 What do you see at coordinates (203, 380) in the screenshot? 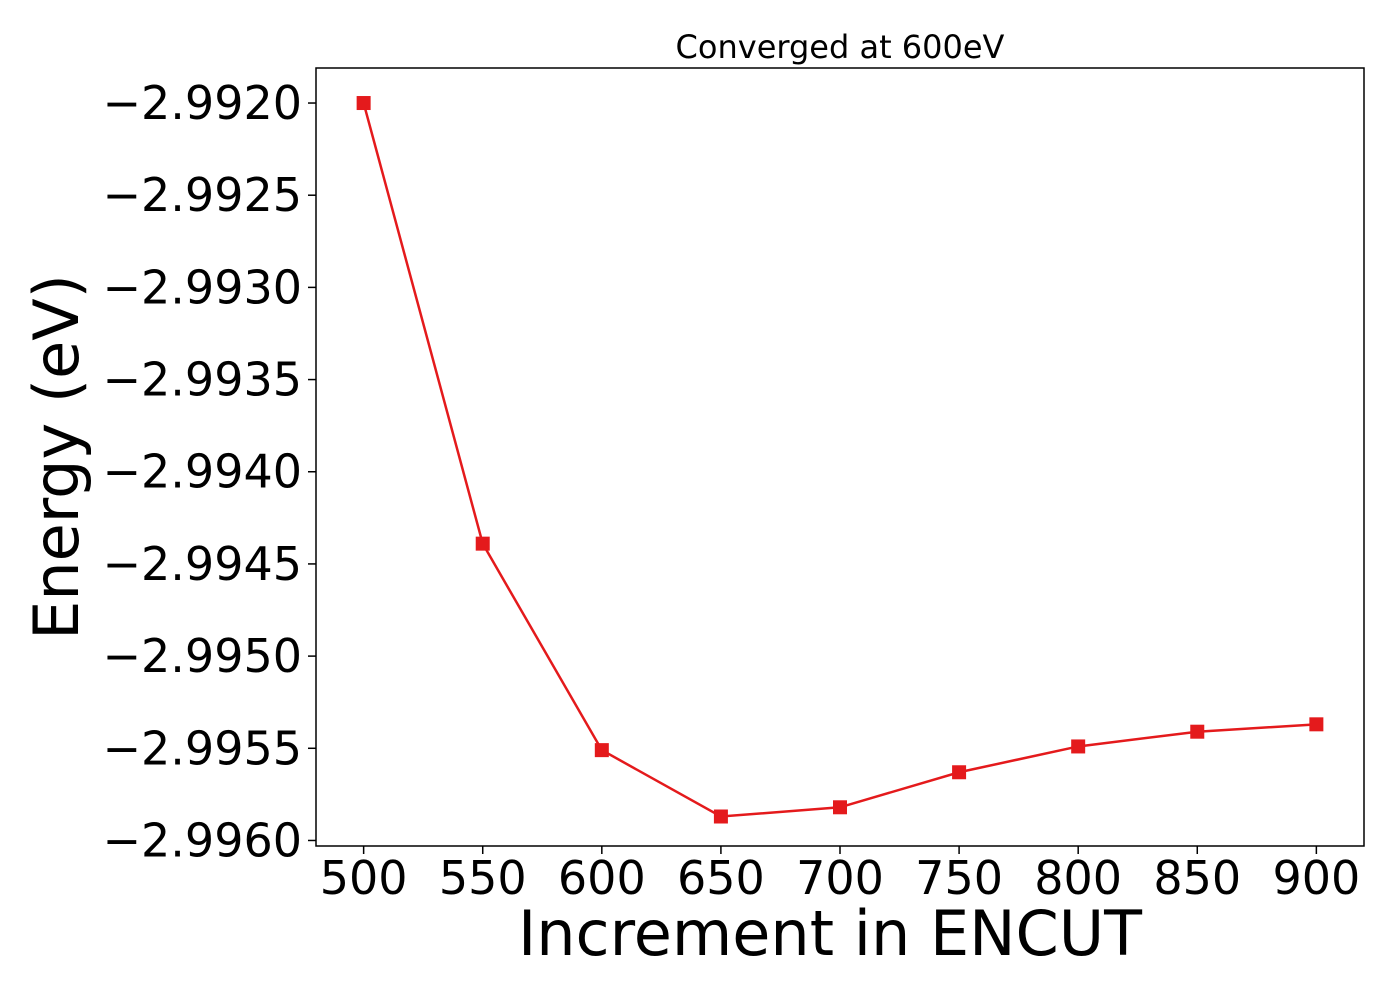
I see `y-tick-label: −2.9935` at bounding box center [203, 380].